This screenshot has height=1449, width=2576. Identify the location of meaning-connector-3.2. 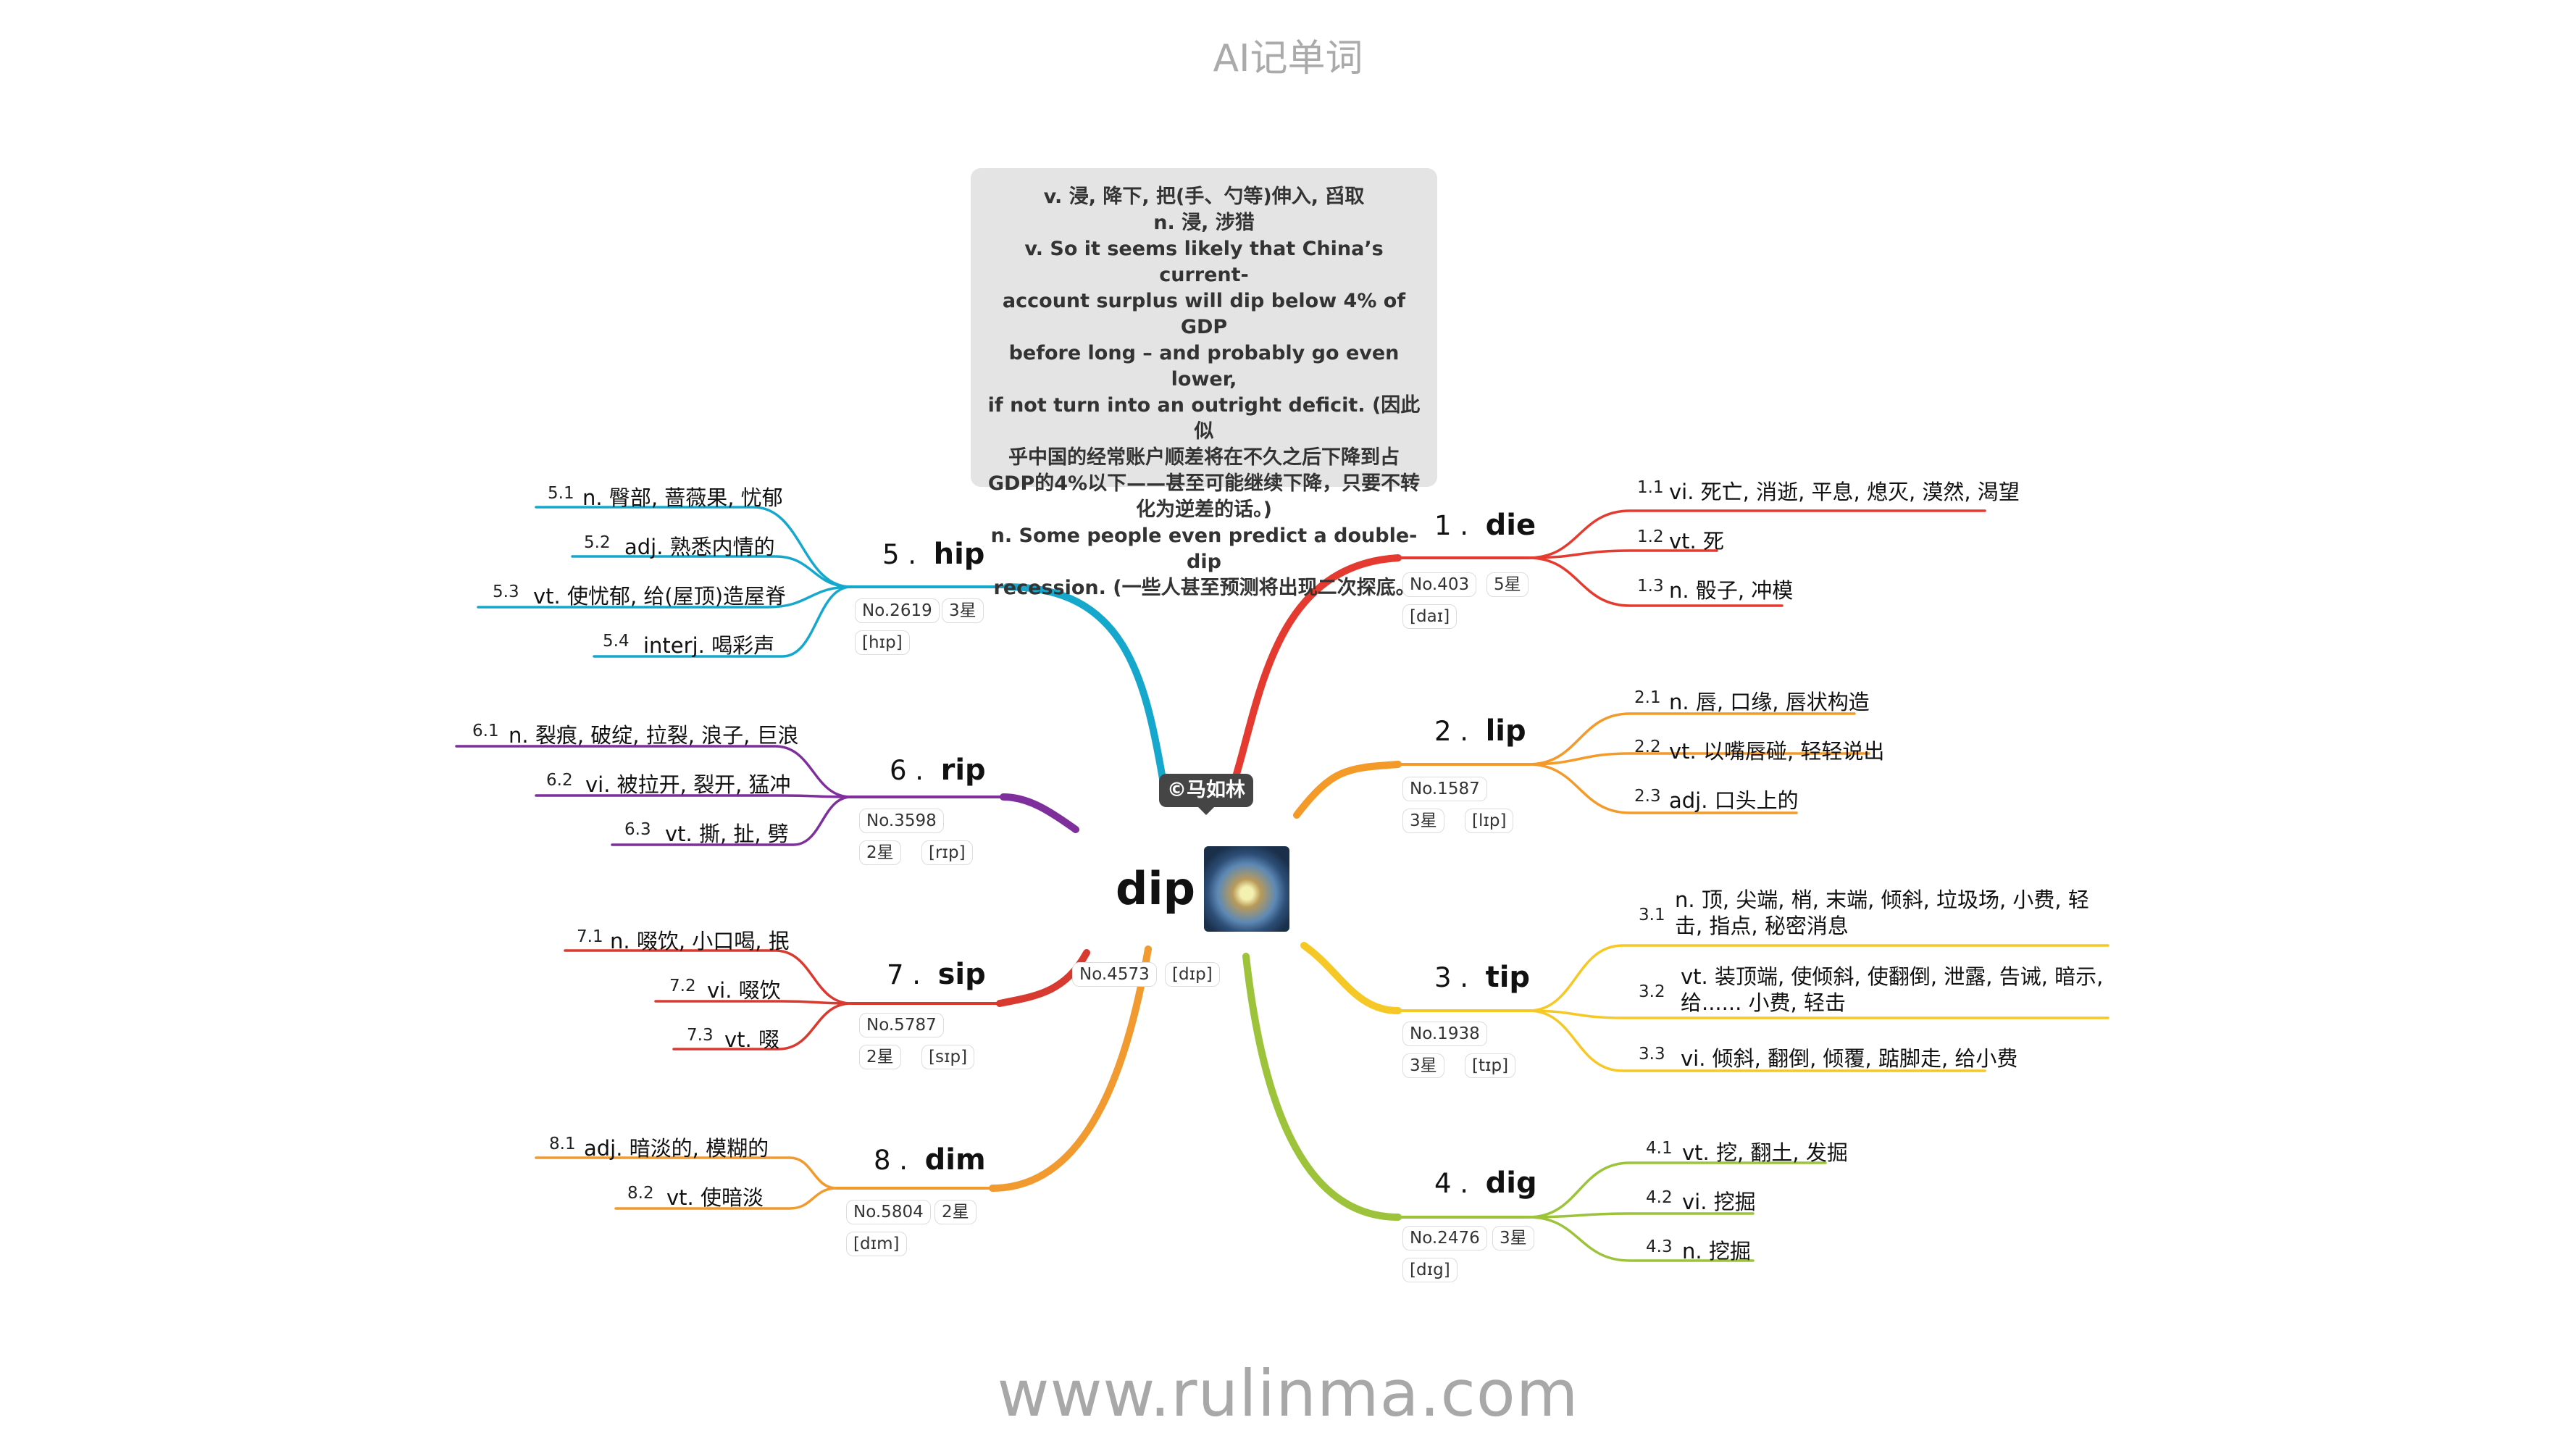
(1818, 1014).